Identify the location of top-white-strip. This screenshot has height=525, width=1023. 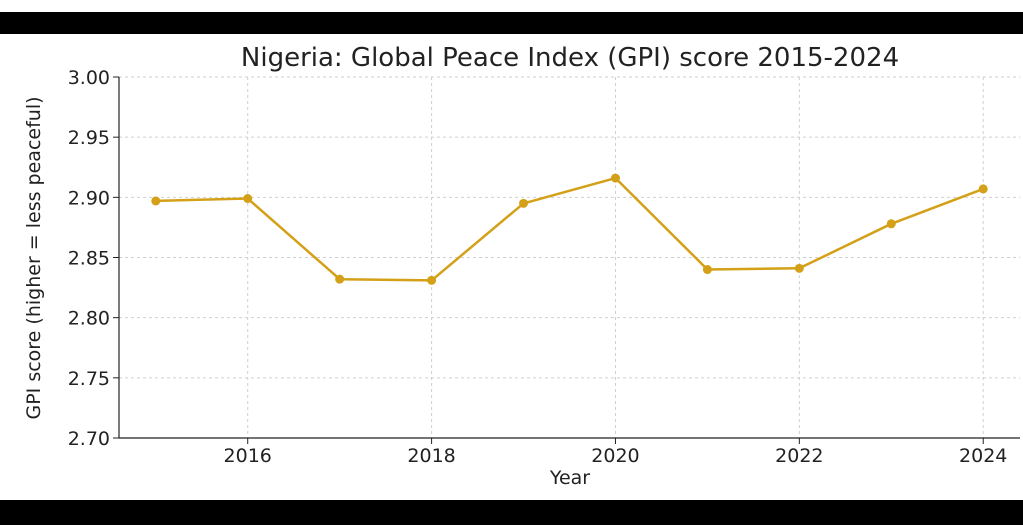
(511, 6).